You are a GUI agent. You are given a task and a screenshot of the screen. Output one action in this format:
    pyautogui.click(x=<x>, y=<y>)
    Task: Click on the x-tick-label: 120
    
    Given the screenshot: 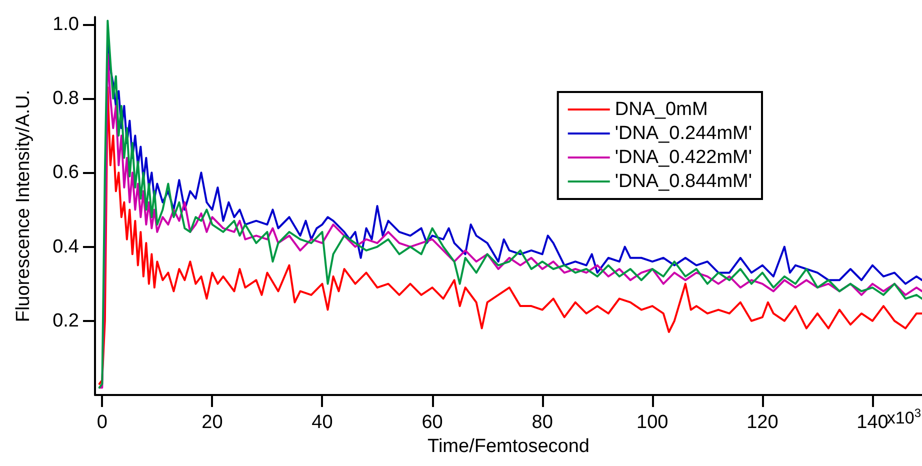 What is the action you would take?
    pyautogui.click(x=762, y=422)
    